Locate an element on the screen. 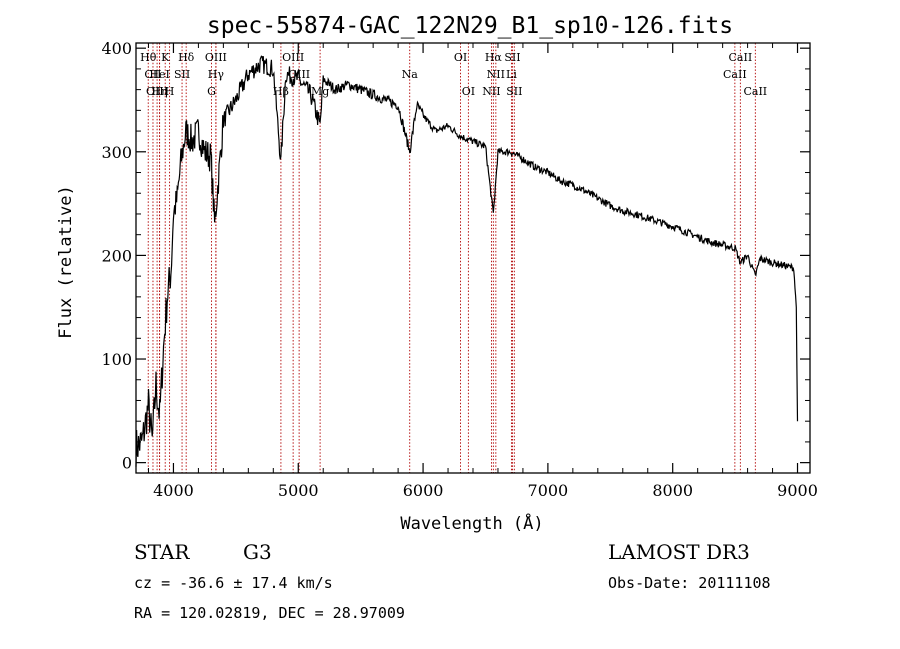  x-tick-label: 8000 is located at coordinates (672, 490).